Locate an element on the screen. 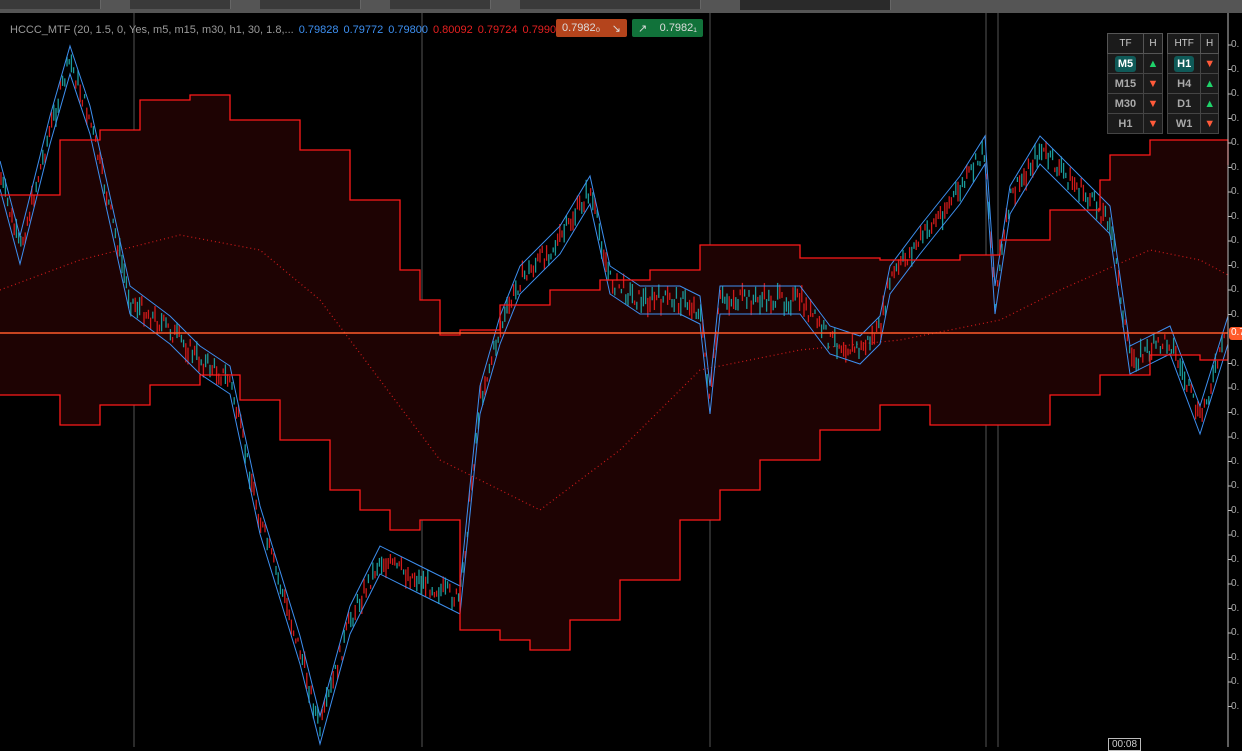  htf-panel: HTF H H1 ▼ H4 ▲ D1 ▲ W1 ▼ is located at coordinates (1192, 83).